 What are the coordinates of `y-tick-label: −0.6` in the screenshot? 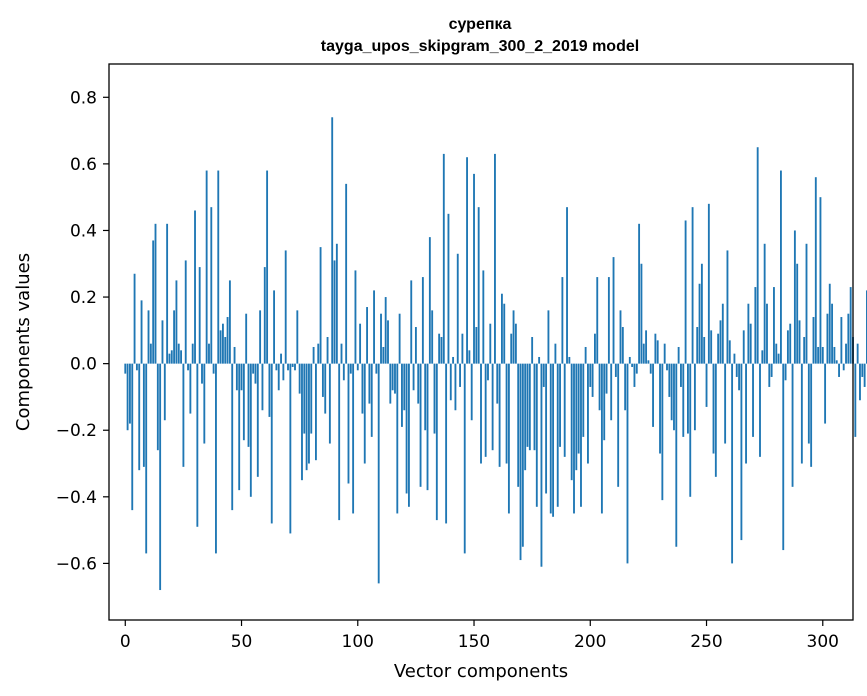 It's located at (76, 564).